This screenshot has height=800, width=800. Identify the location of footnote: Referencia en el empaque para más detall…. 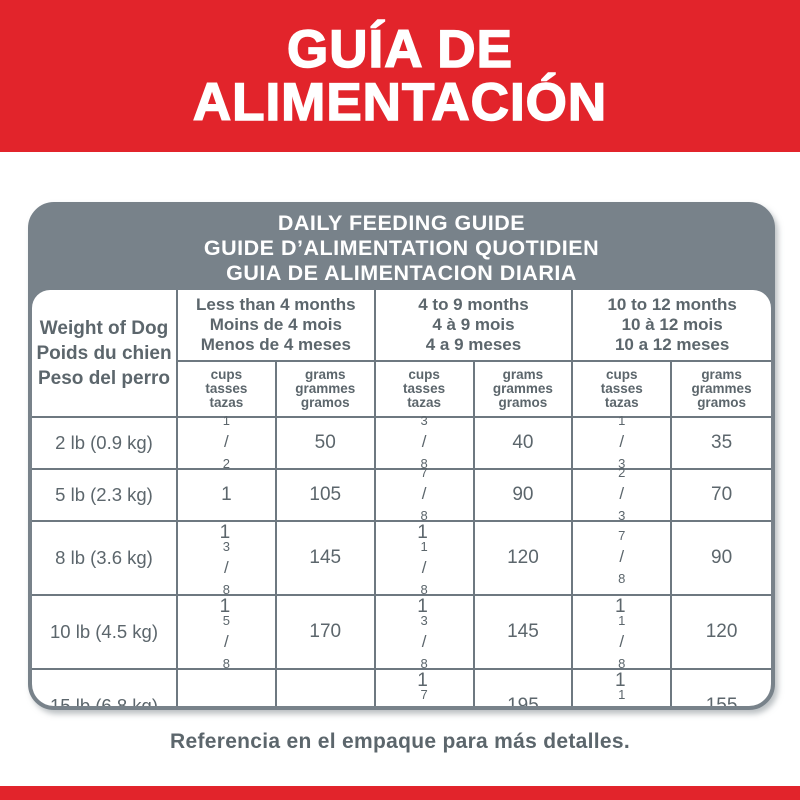
(400, 741).